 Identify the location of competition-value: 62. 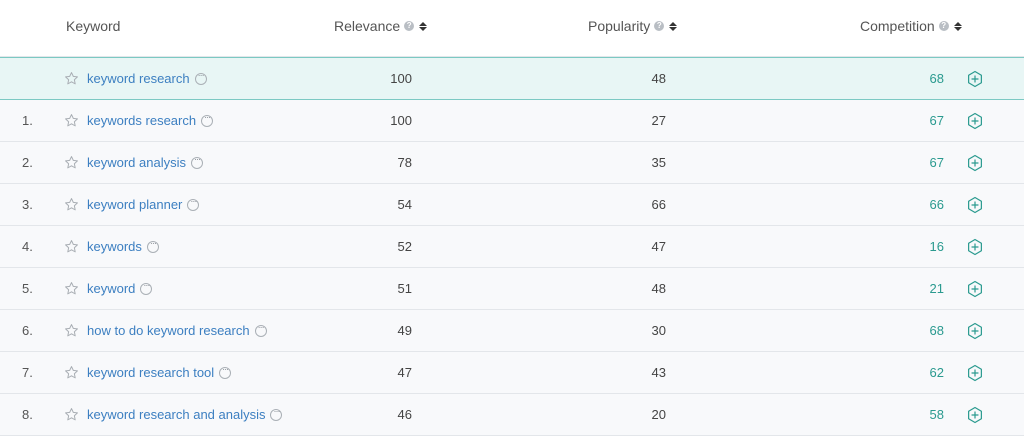
(936, 372).